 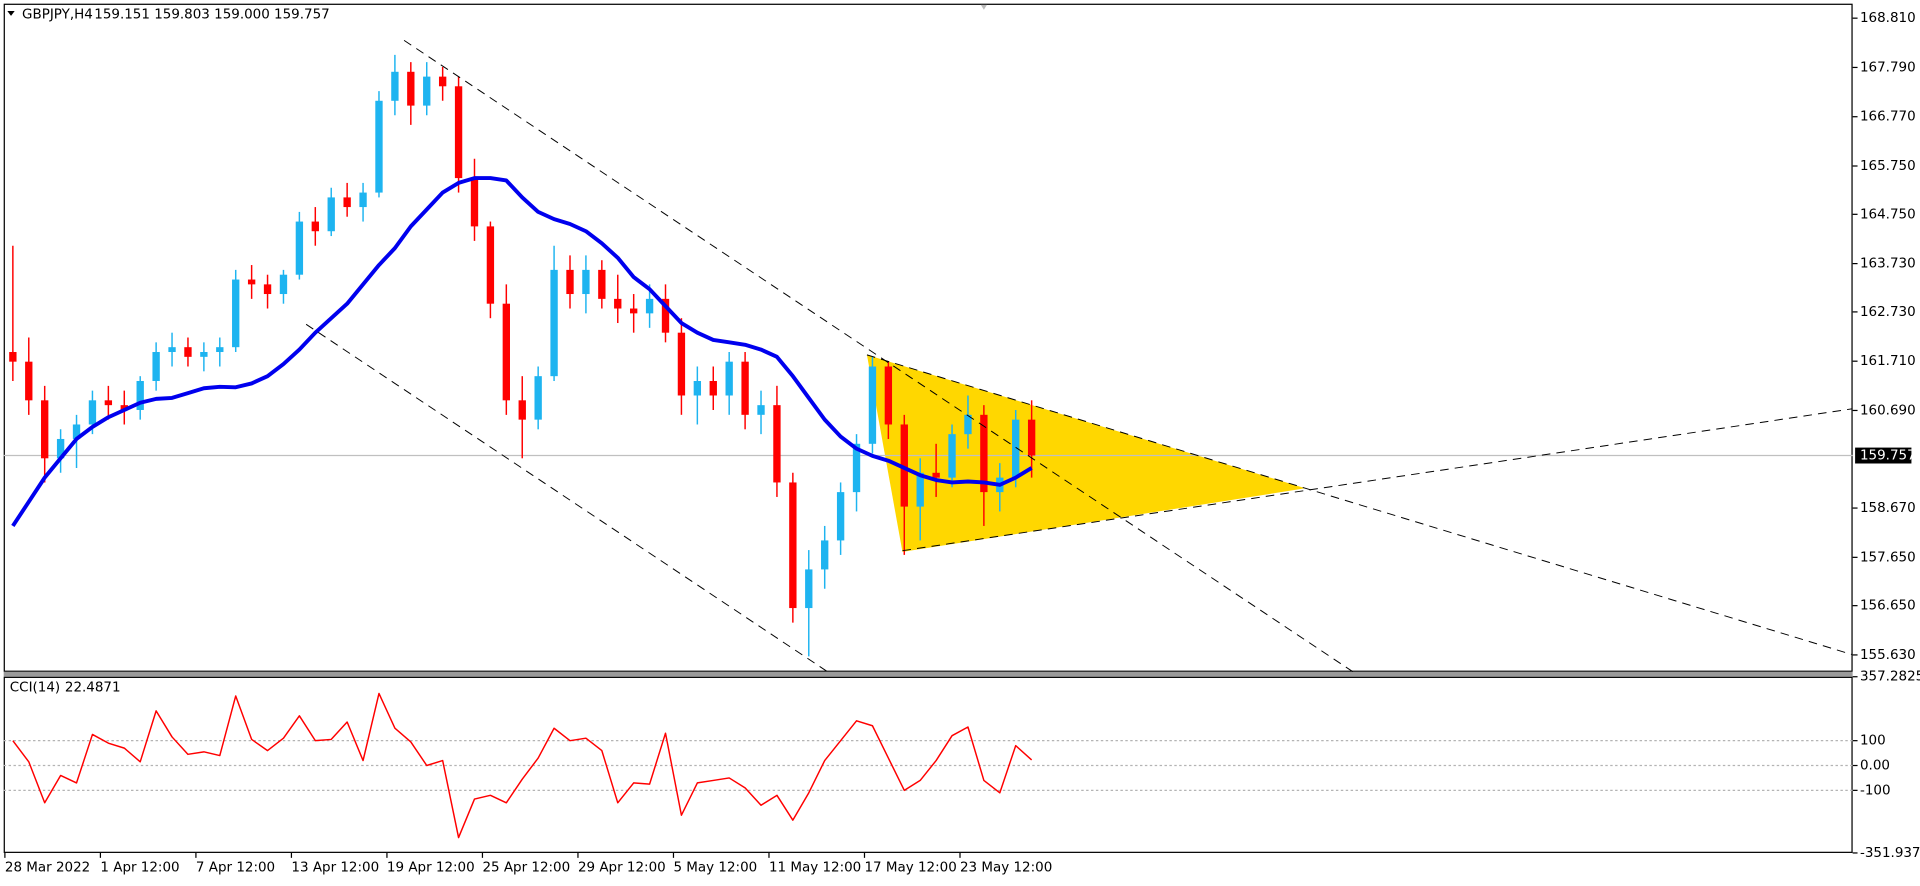 I want to click on ohlc-label: 159.151 159.803 159.000 159.757, so click(x=211, y=15).